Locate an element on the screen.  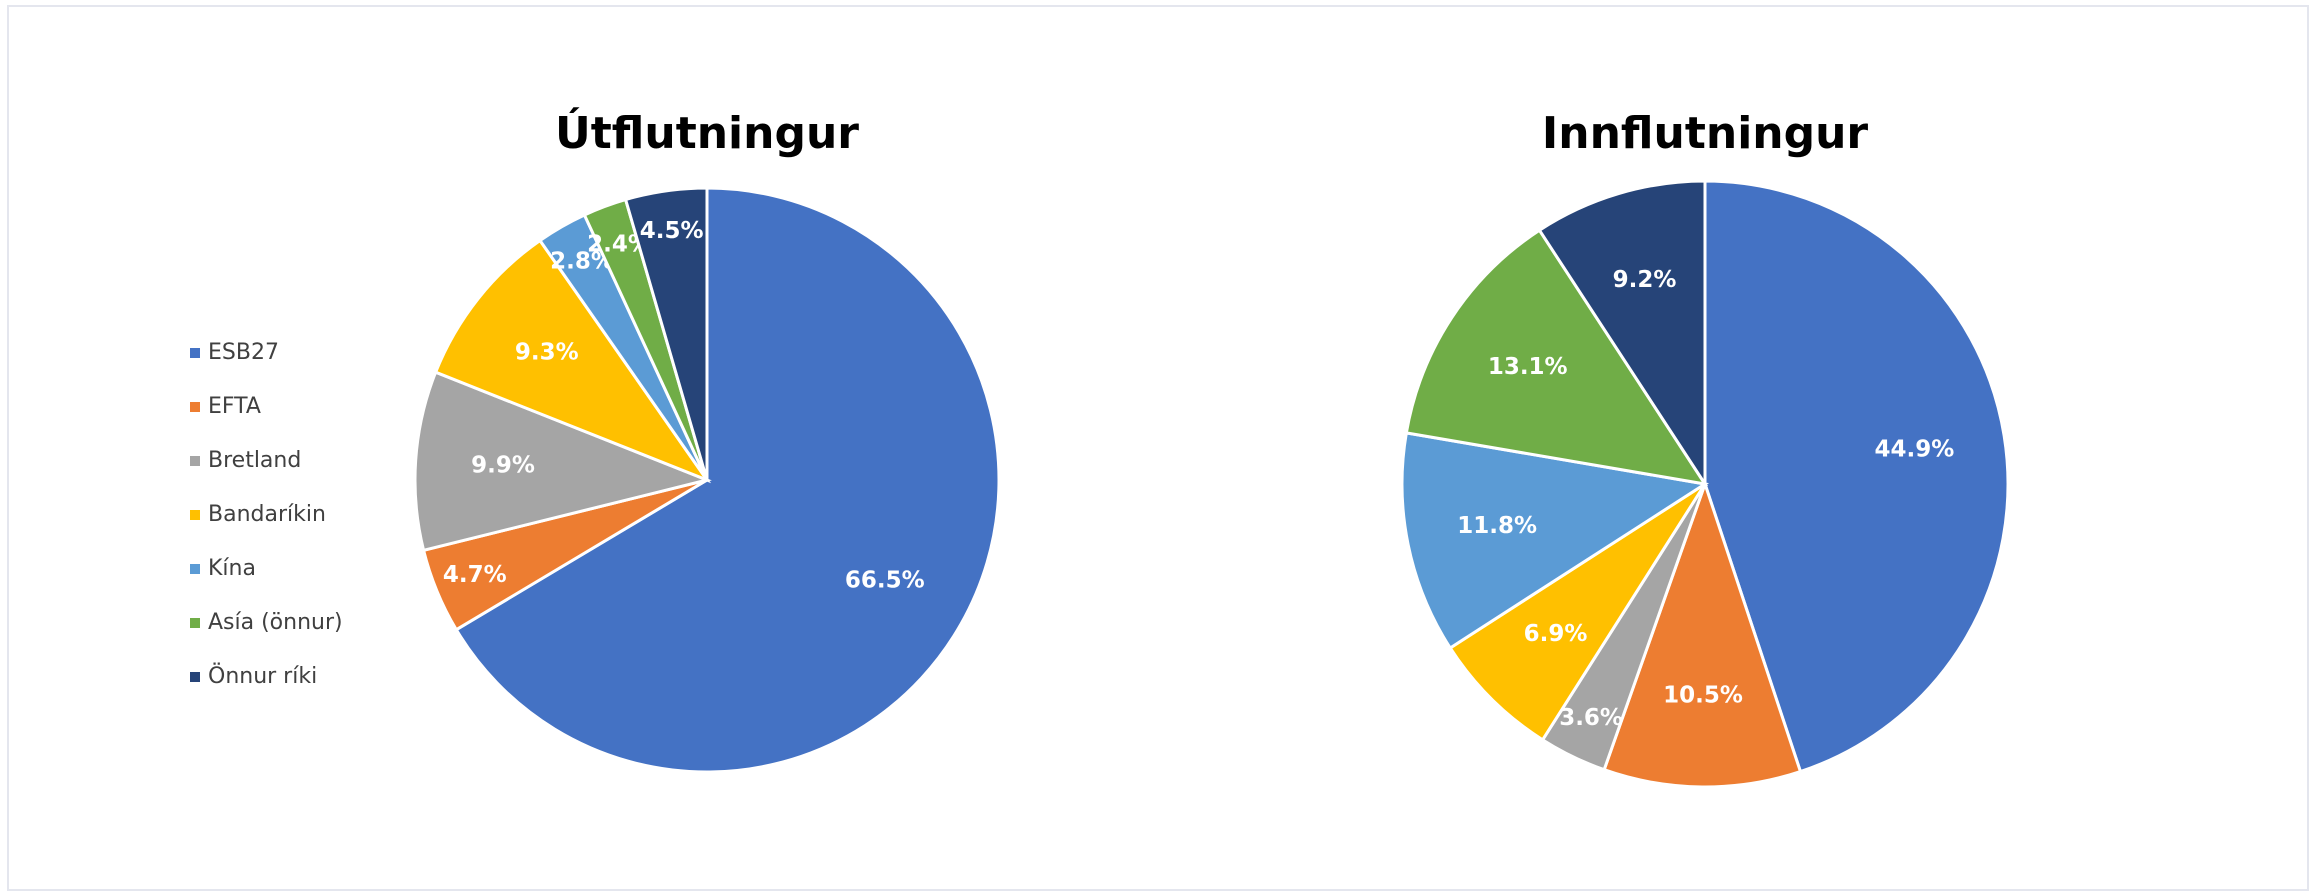
legend-label: ESB27 is located at coordinates (243, 352).